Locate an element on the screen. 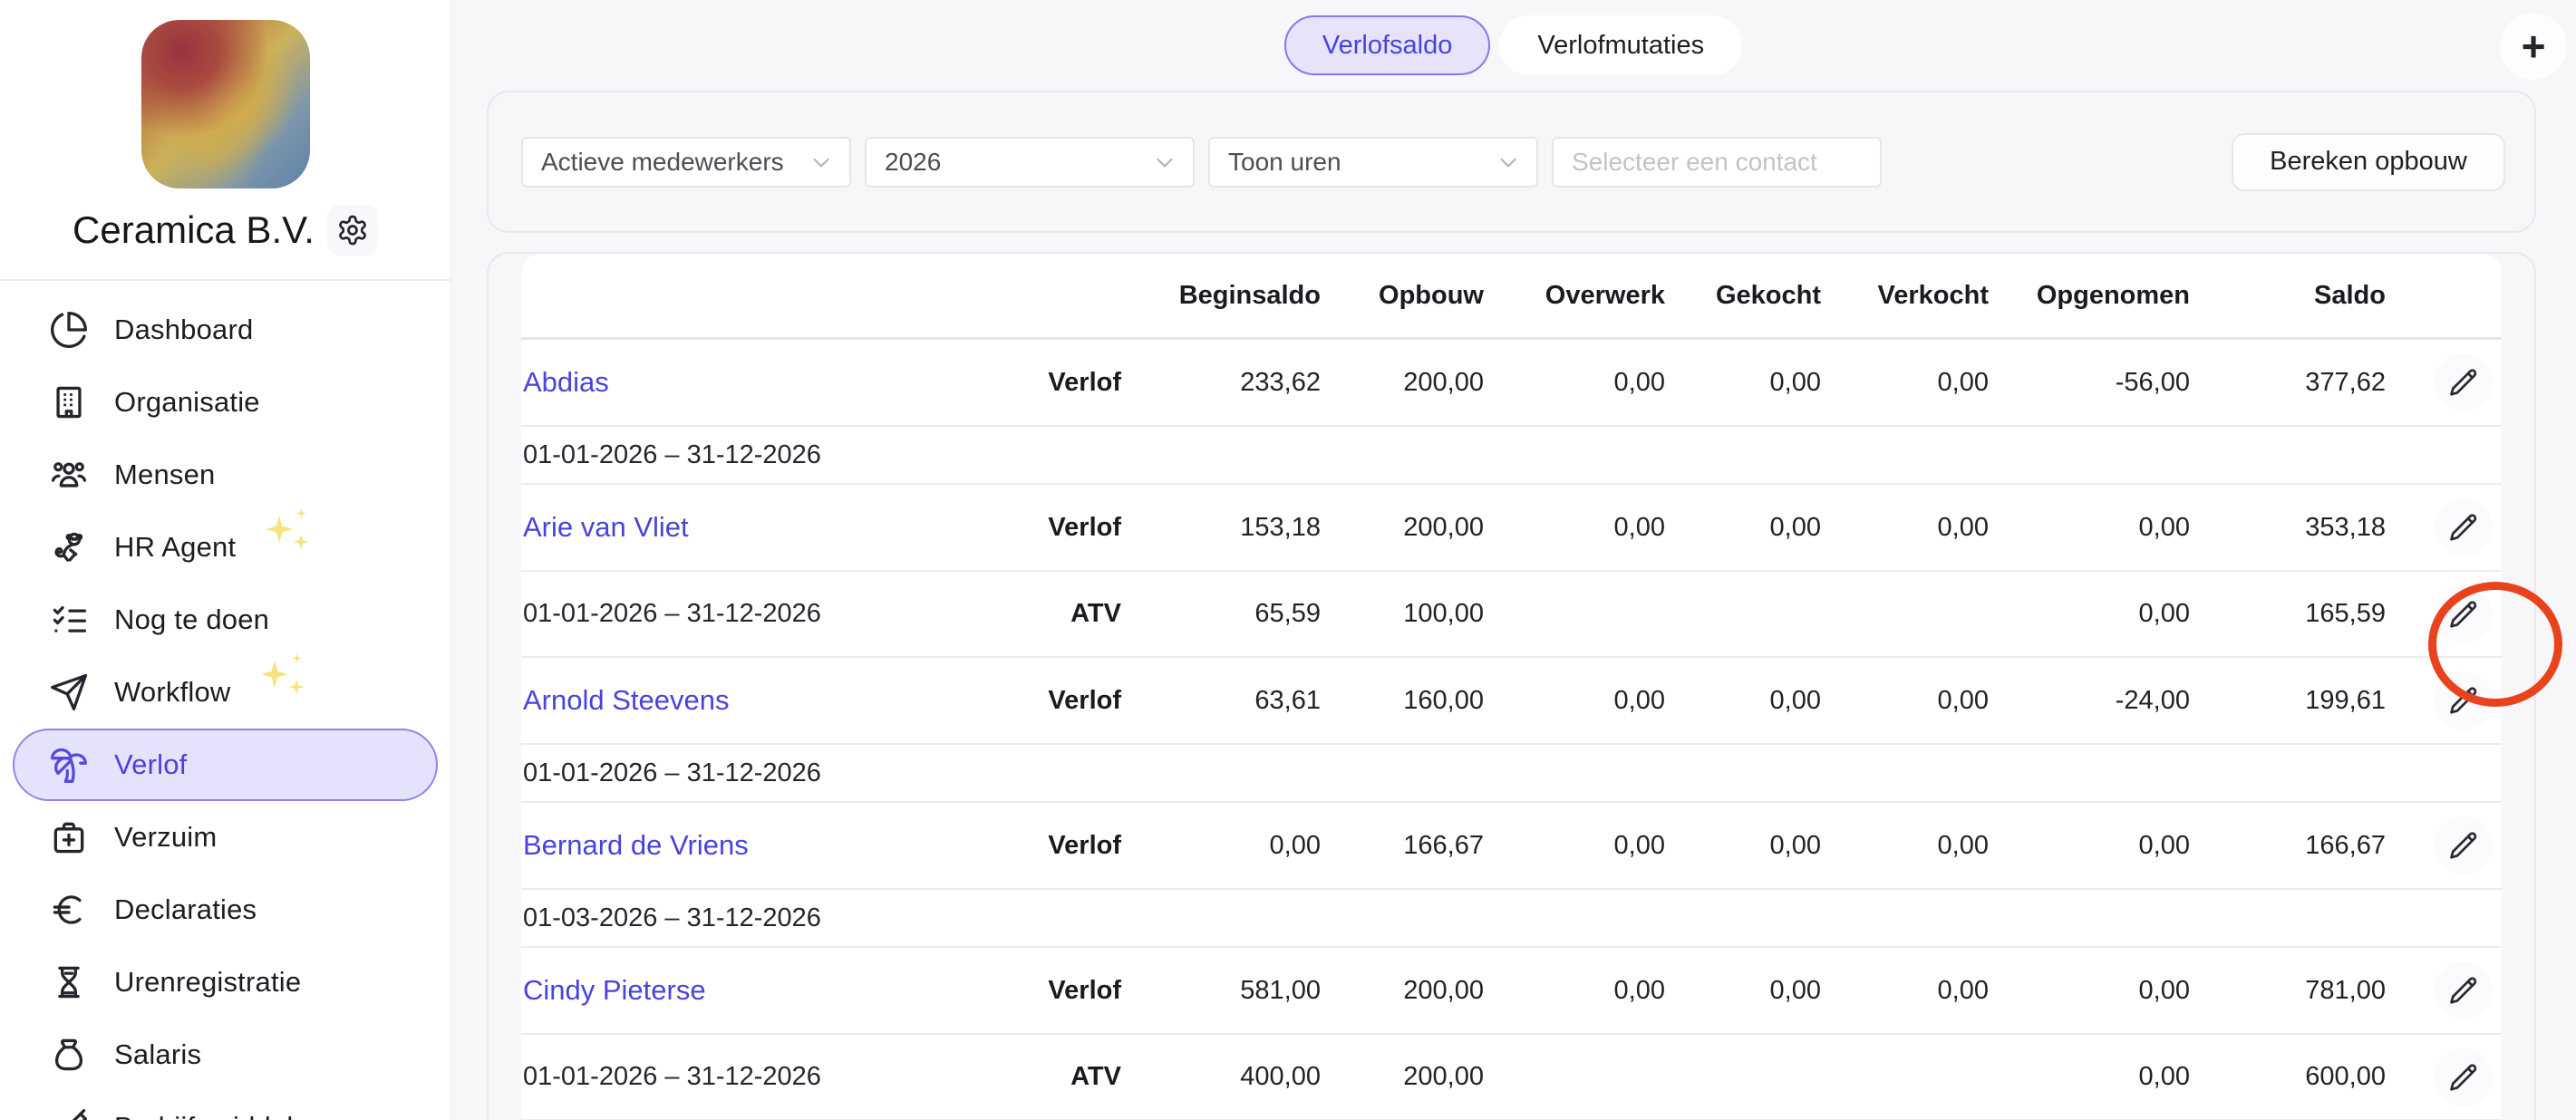 Image resolution: width=2576 pixels, height=1120 pixels. saldo-value: 600,00 is located at coordinates (2345, 1076).